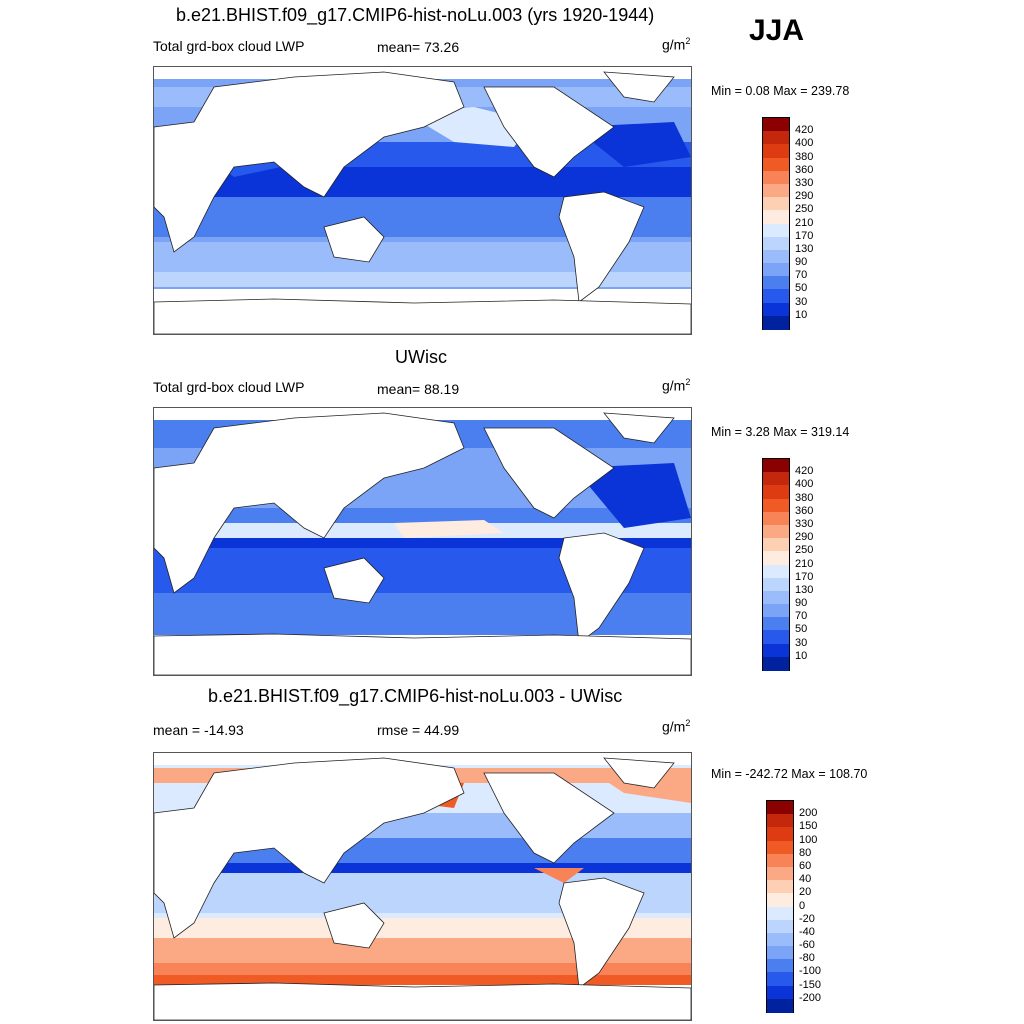  Describe the element at coordinates (418, 389) in the screenshot. I see `panel2-mean-label: mean= 88.19` at that location.